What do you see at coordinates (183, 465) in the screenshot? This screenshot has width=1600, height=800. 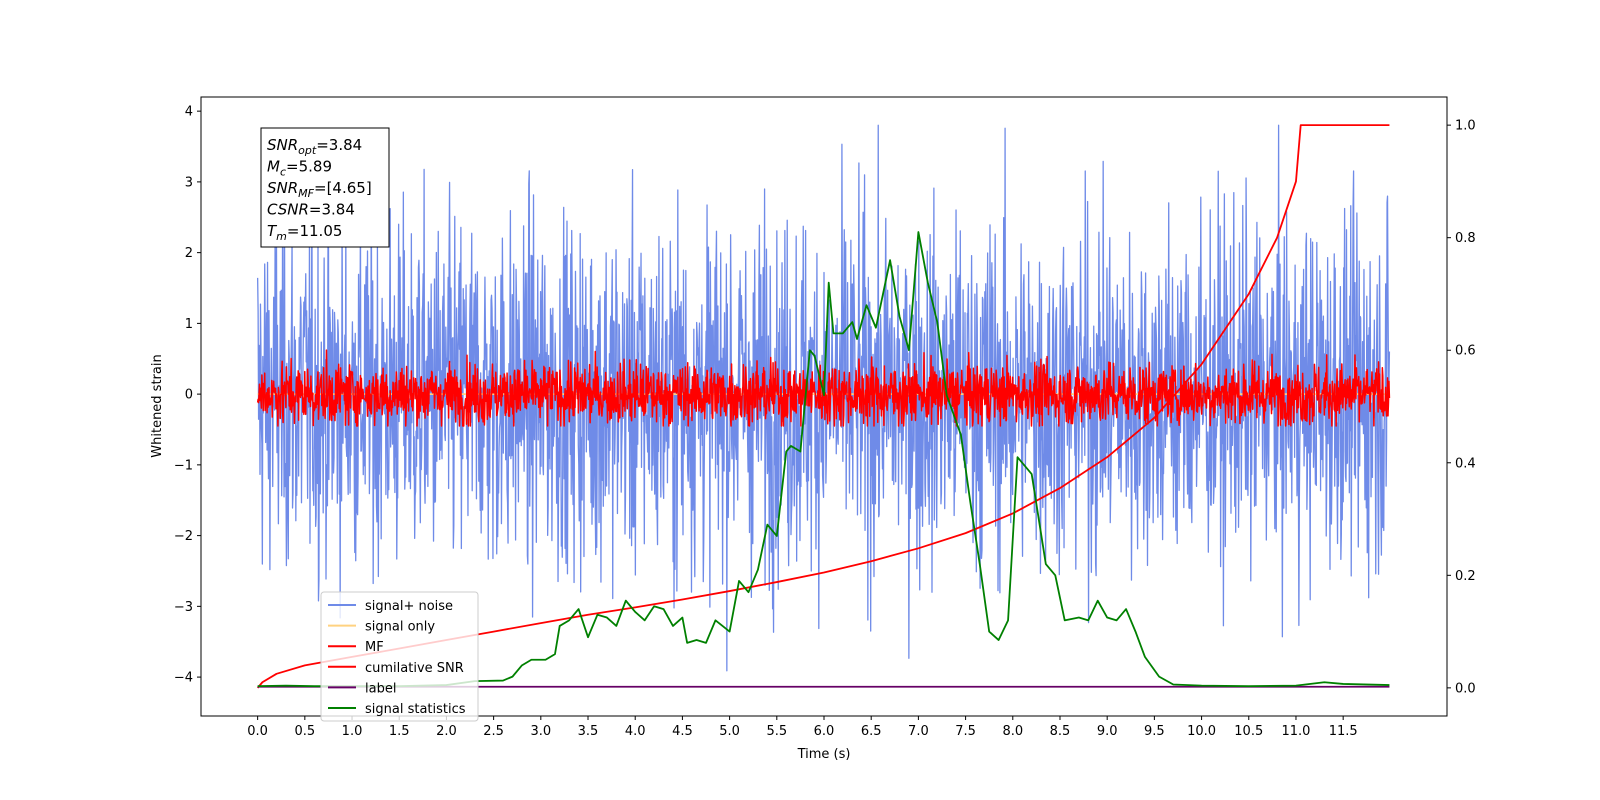 I see `y-left-tick-label: −1` at bounding box center [183, 465].